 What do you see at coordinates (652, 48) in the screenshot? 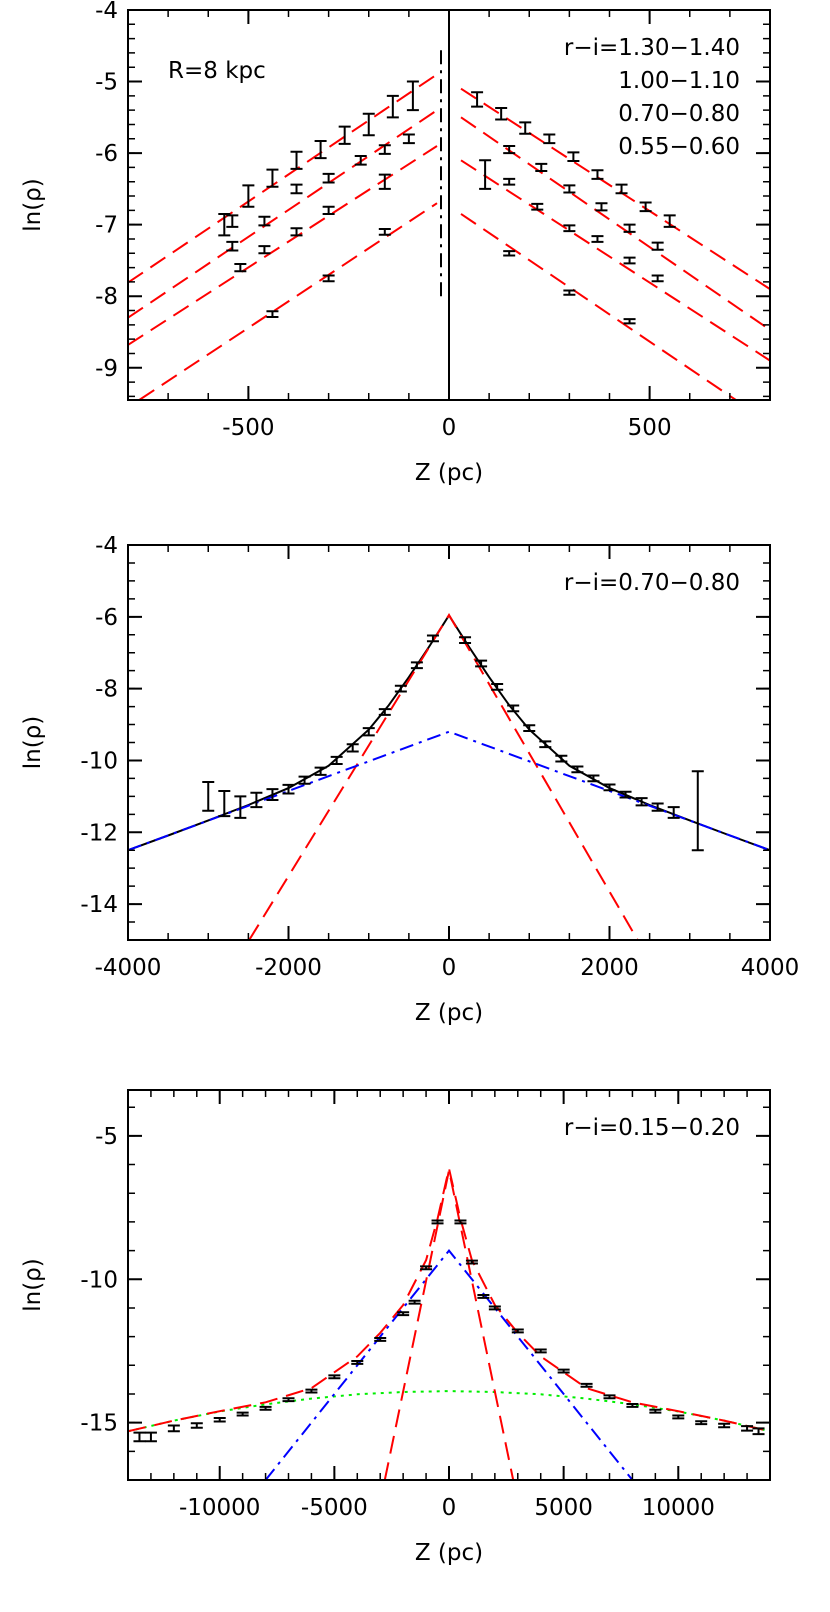
I see `legend-entry: r−i=1.30−1.40` at bounding box center [652, 48].